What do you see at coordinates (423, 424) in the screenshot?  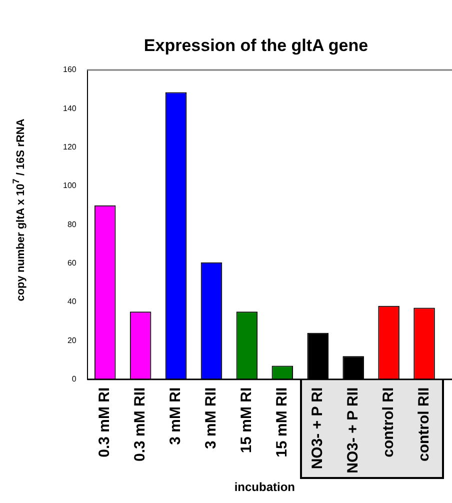 I see `x-tick-label: control RII` at bounding box center [423, 424].